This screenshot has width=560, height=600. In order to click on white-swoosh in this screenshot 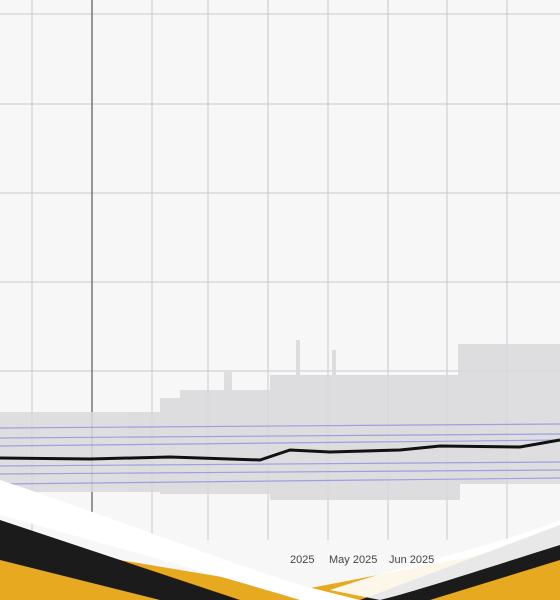, I will do `click(445, 560)`.